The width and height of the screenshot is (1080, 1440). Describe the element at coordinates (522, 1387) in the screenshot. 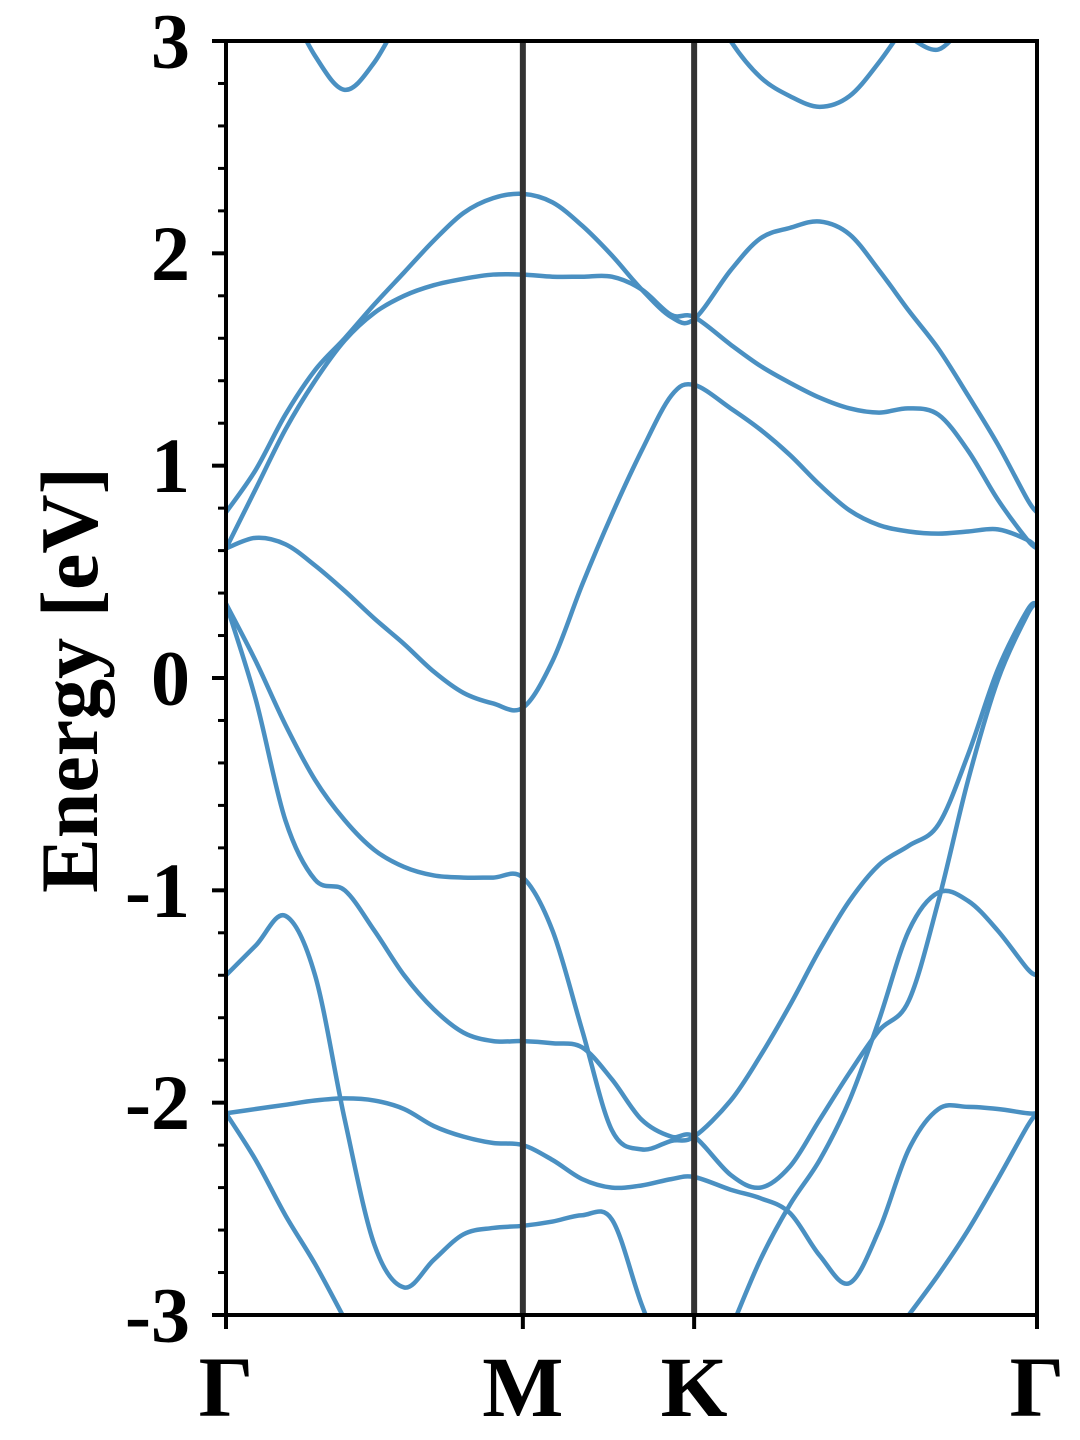

I see `x-tick-label: M` at that location.